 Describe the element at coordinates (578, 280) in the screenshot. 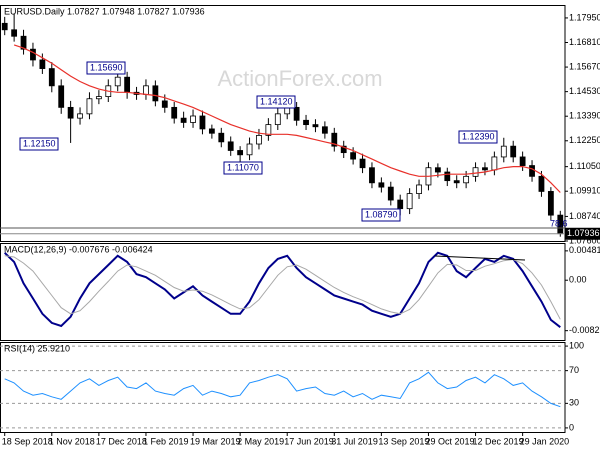

I see `y-tick-label: 0.00` at that location.